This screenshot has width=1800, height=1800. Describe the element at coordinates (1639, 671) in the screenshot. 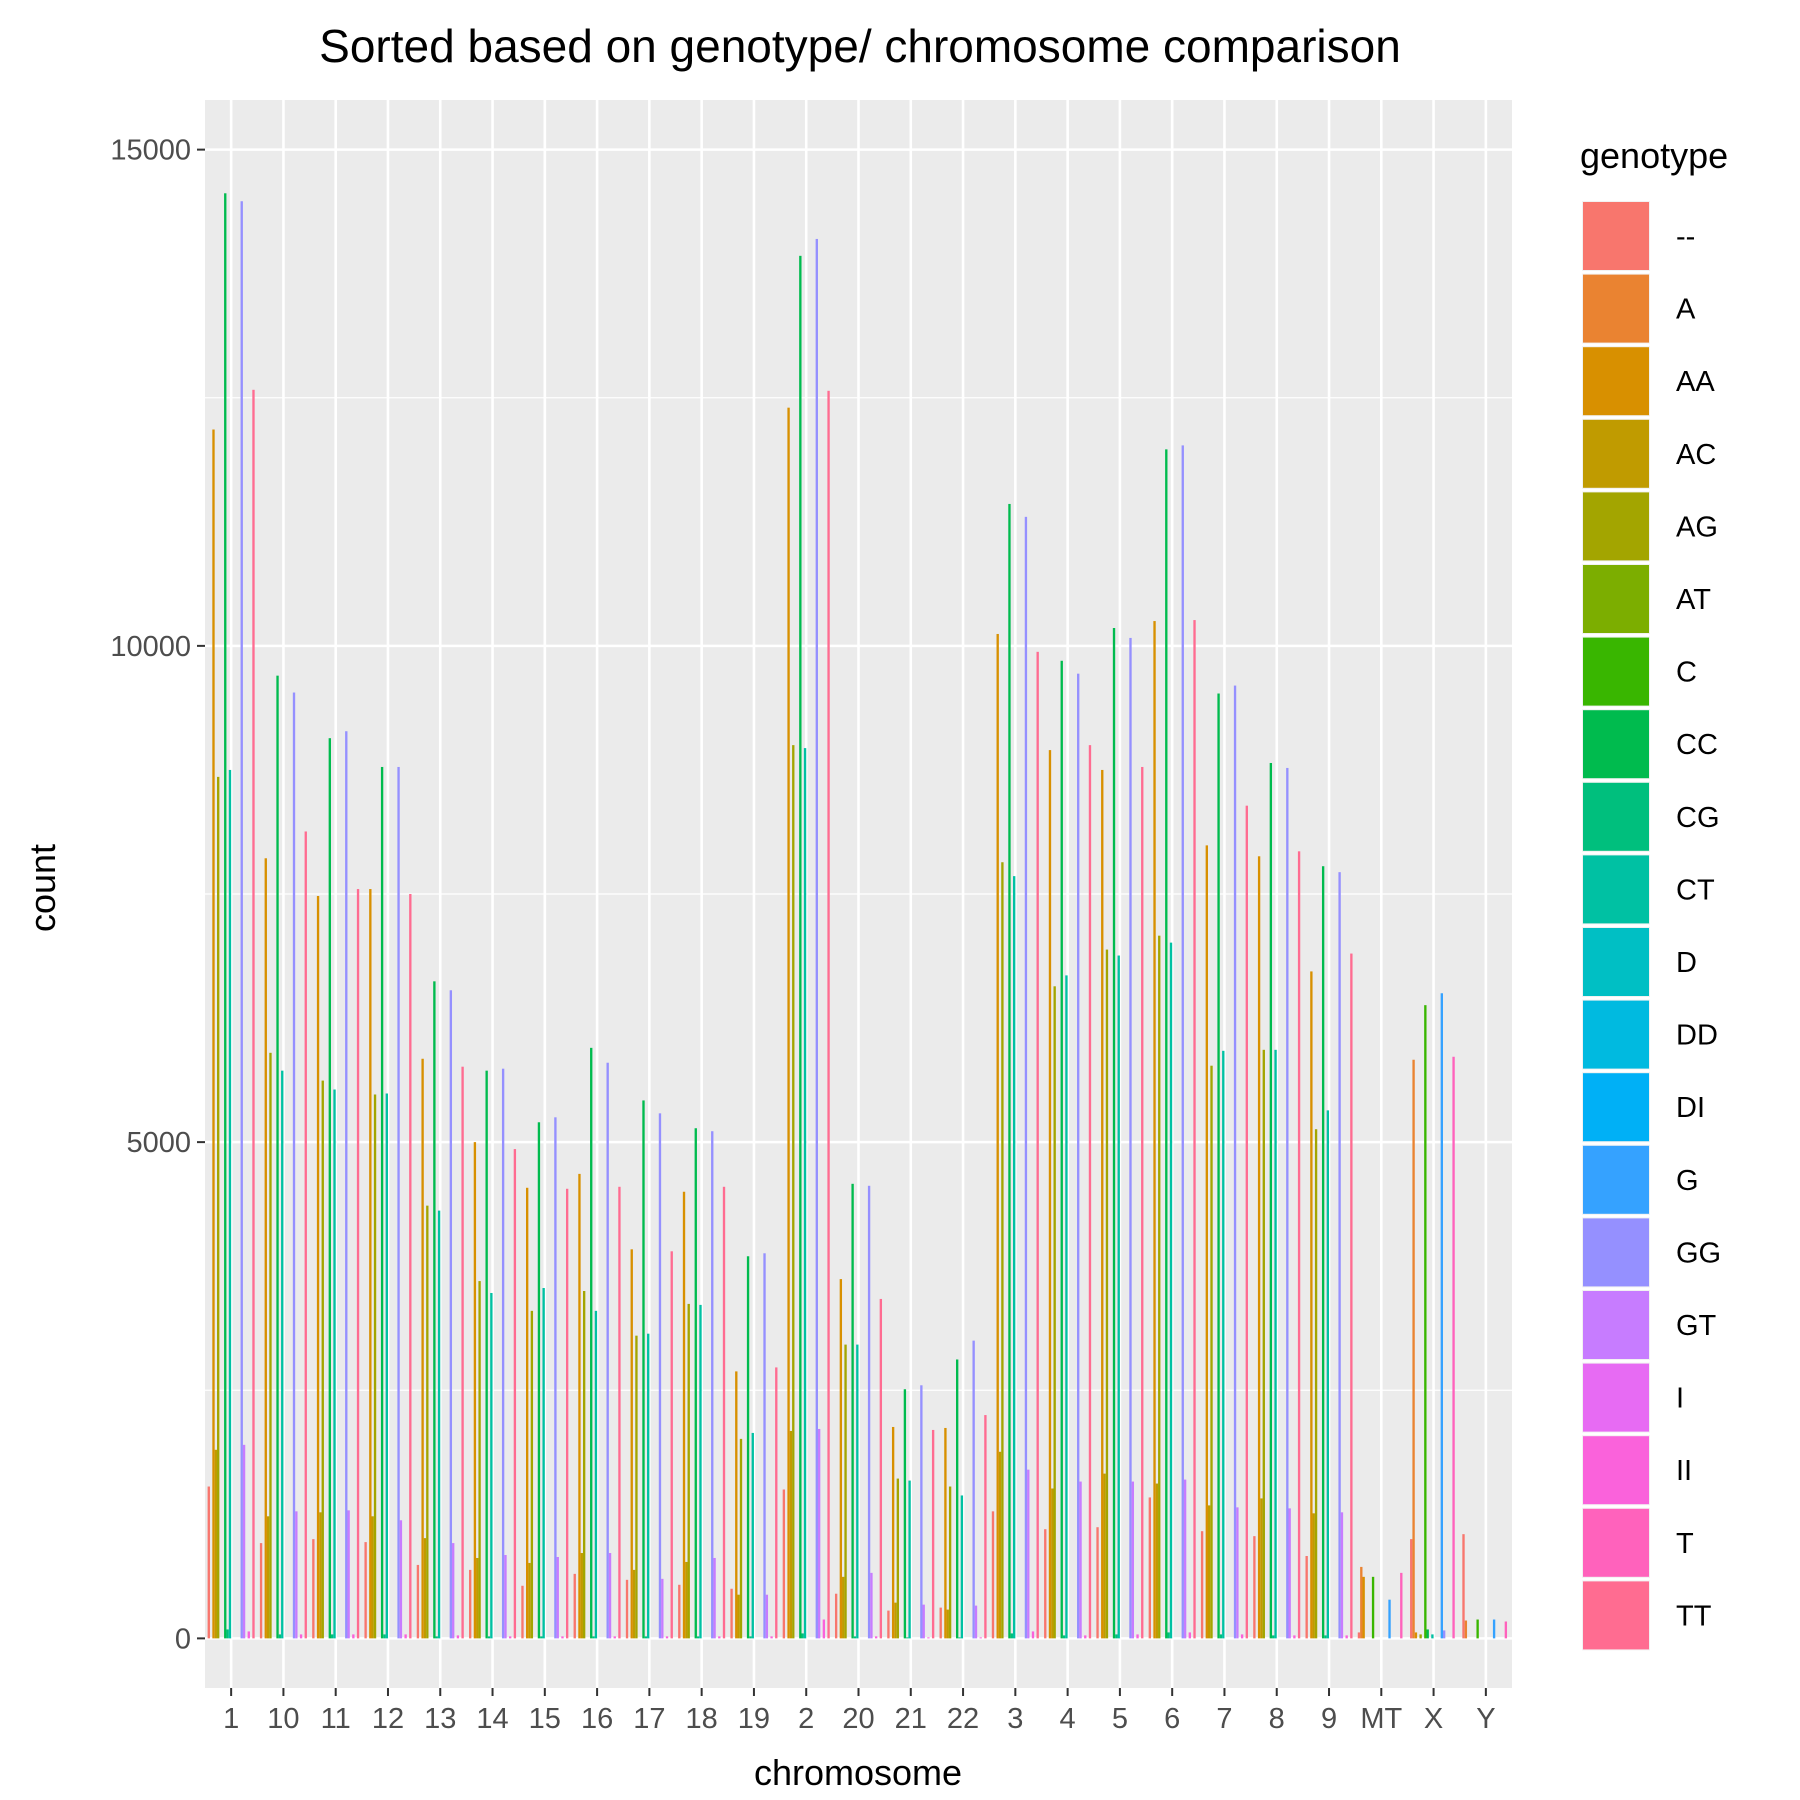

I see `legend-item: C` at that location.